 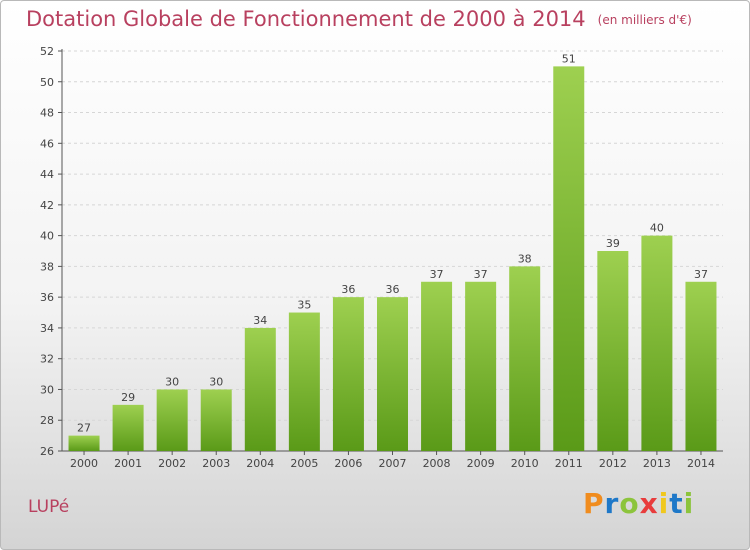 I want to click on logo-letter: o, so click(x=629, y=503).